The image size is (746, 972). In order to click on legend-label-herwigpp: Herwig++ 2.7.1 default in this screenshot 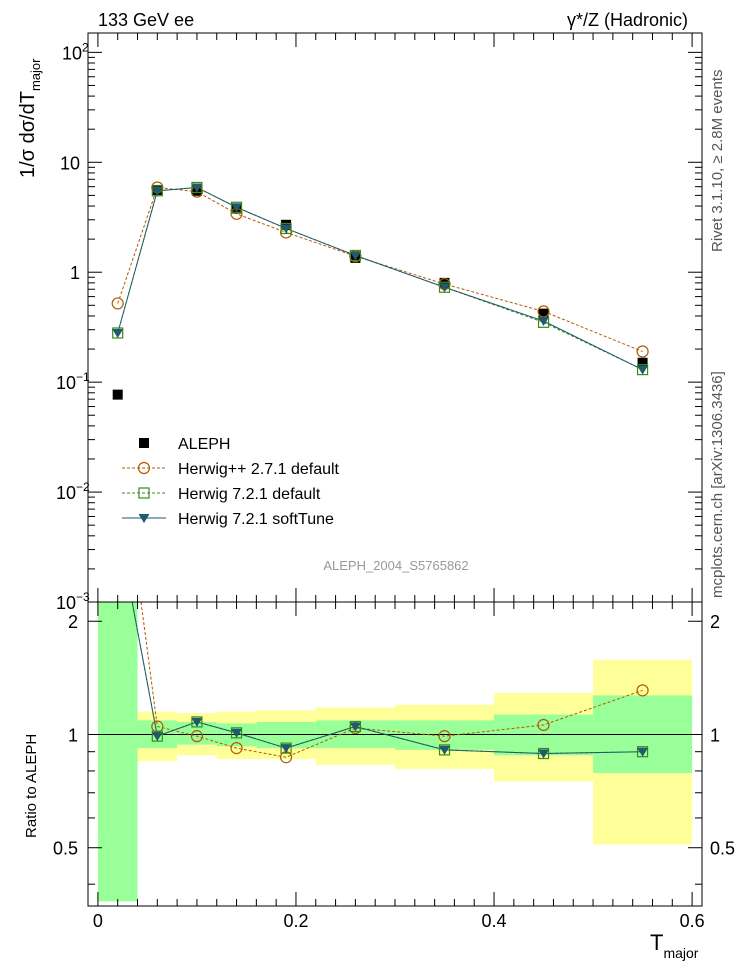, I will do `click(259, 469)`.